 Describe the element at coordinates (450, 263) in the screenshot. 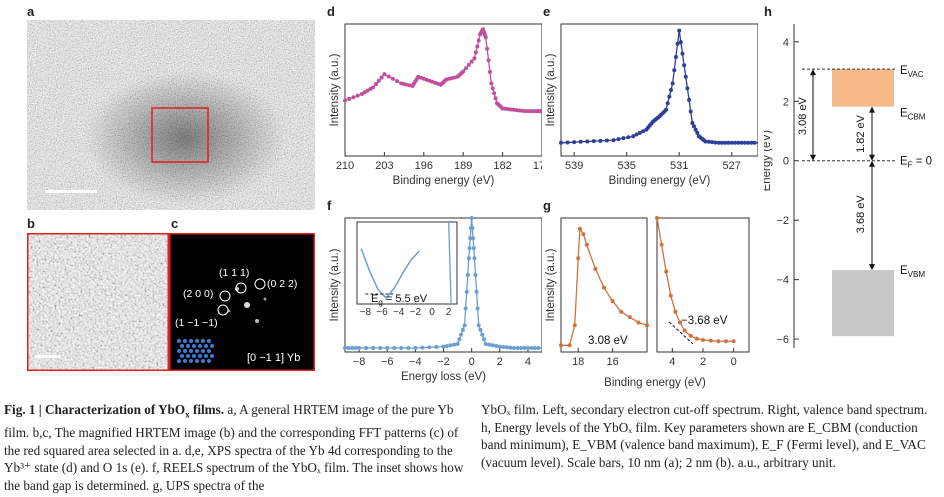

I see `inset-peak-line` at that location.